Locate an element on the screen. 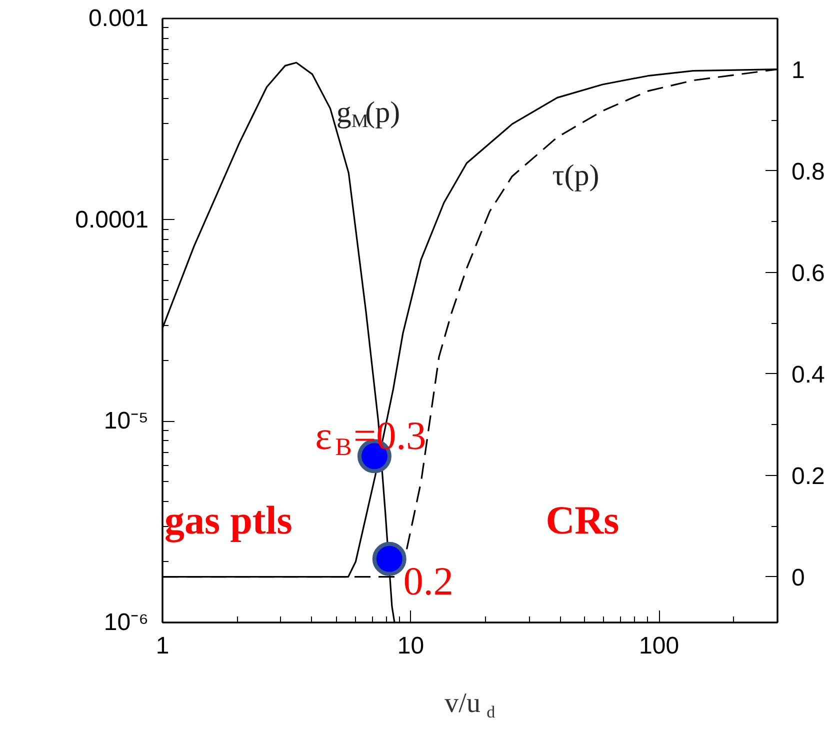  y2-tick-label: 0.6 is located at coordinates (808, 273).